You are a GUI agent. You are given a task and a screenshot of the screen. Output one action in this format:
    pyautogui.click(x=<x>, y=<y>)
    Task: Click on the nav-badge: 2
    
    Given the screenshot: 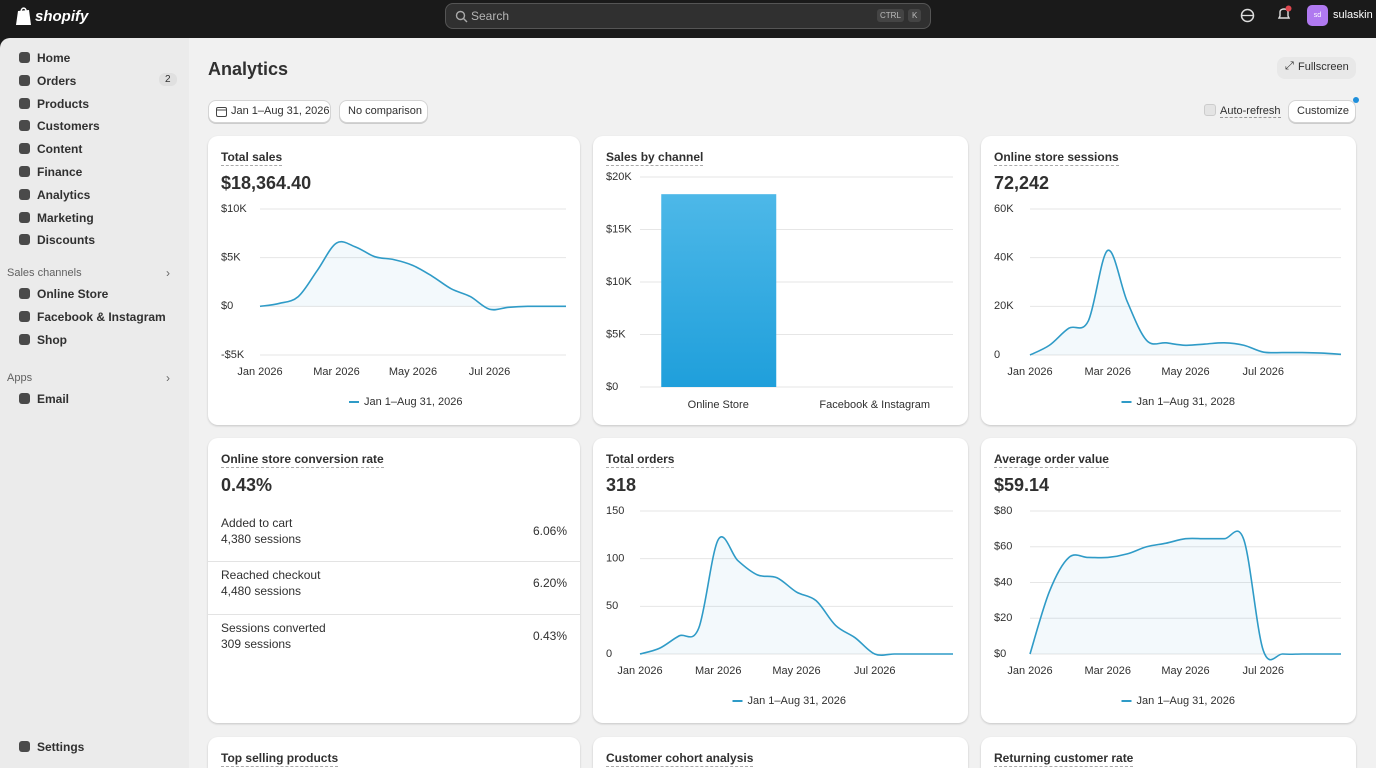 What is the action you would take?
    pyautogui.click(x=168, y=79)
    